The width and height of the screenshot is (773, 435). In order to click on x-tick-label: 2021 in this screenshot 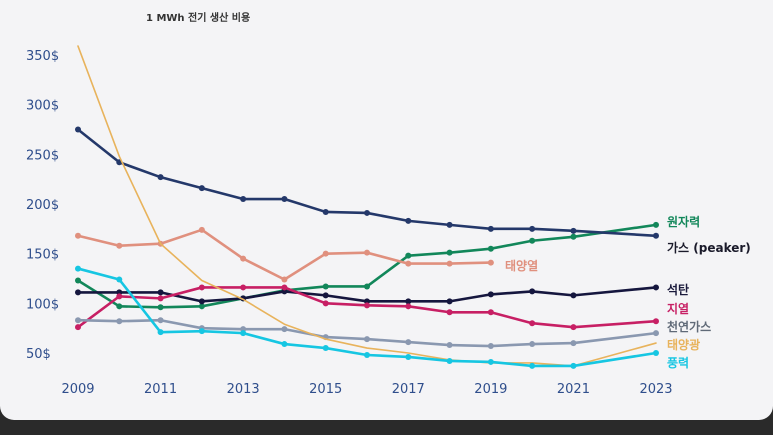, I will do `click(573, 389)`.